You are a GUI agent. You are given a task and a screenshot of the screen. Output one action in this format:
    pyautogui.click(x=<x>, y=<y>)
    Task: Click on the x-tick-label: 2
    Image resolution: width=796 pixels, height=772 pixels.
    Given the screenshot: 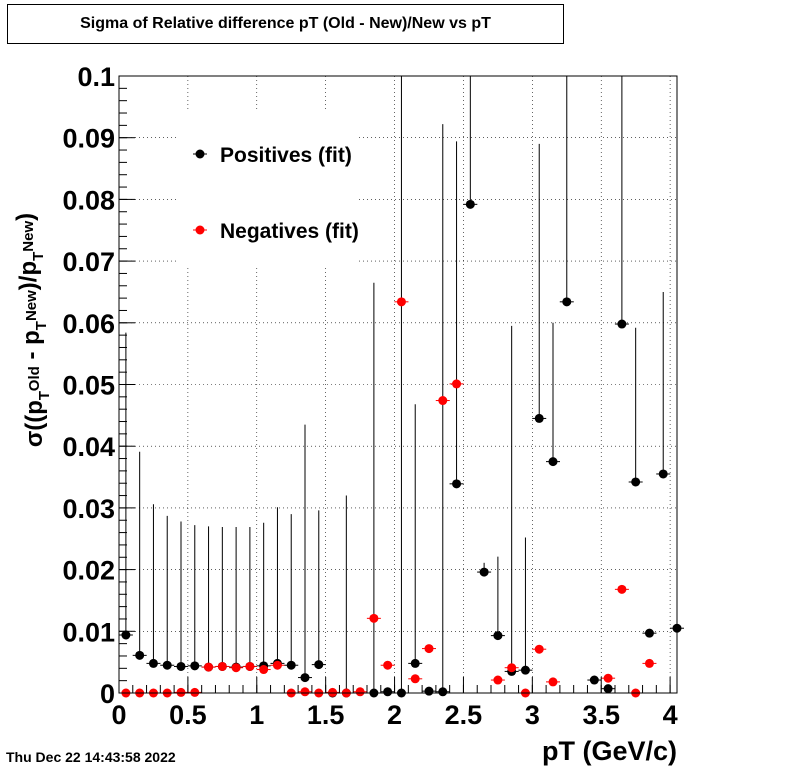 What is the action you would take?
    pyautogui.click(x=394, y=715)
    